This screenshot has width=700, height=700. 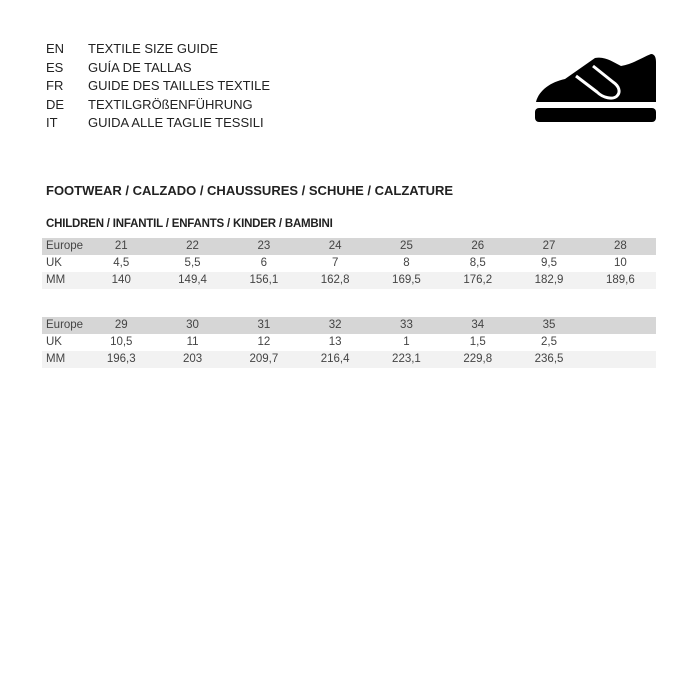 I want to click on table-cell: 203, so click(x=192, y=359).